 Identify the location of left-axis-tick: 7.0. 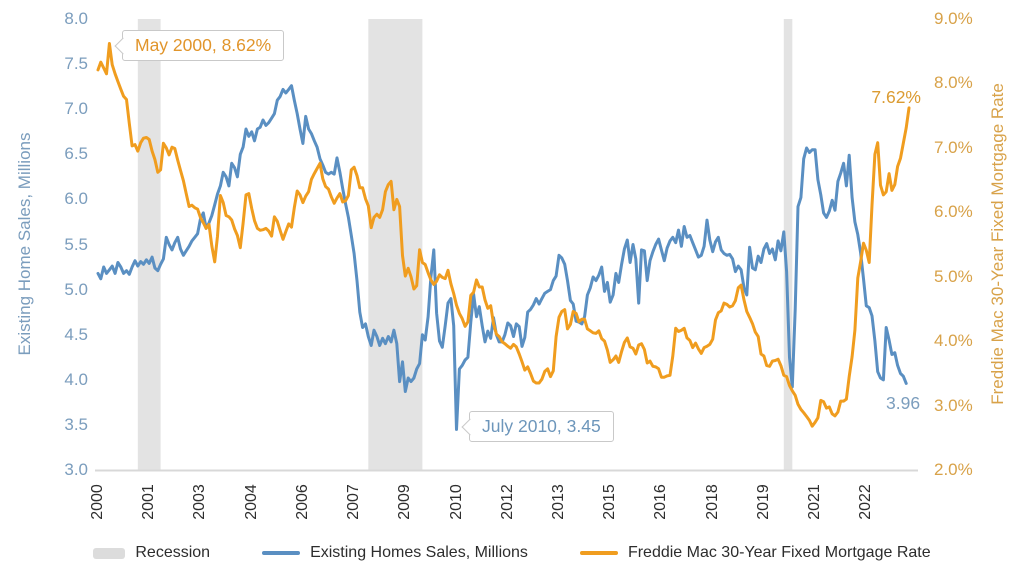
(76, 109).